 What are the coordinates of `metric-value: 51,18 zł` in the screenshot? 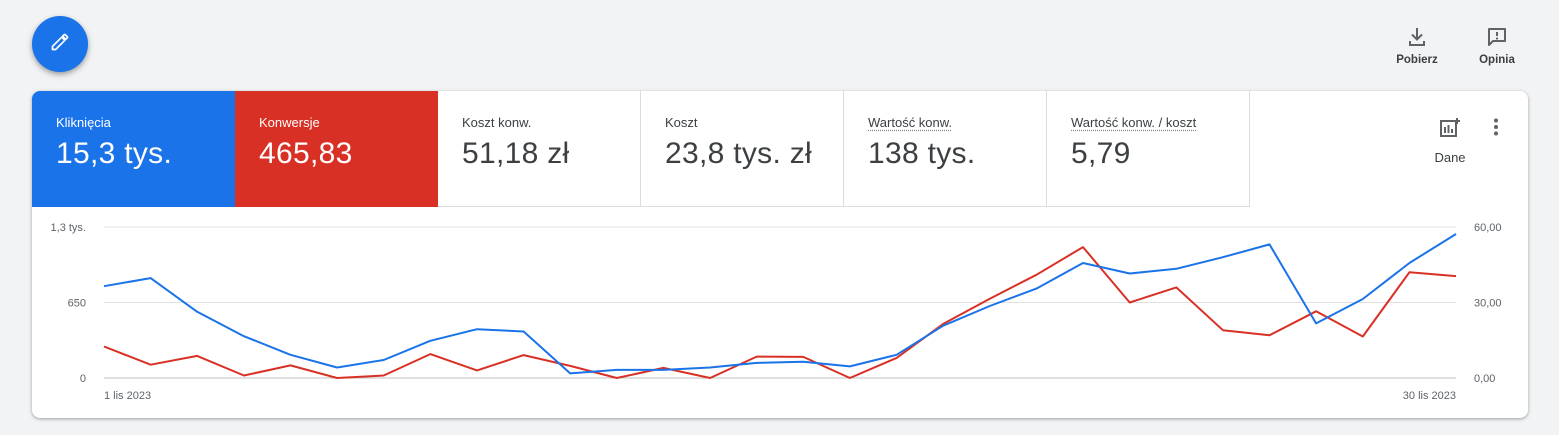 It's located at (516, 153).